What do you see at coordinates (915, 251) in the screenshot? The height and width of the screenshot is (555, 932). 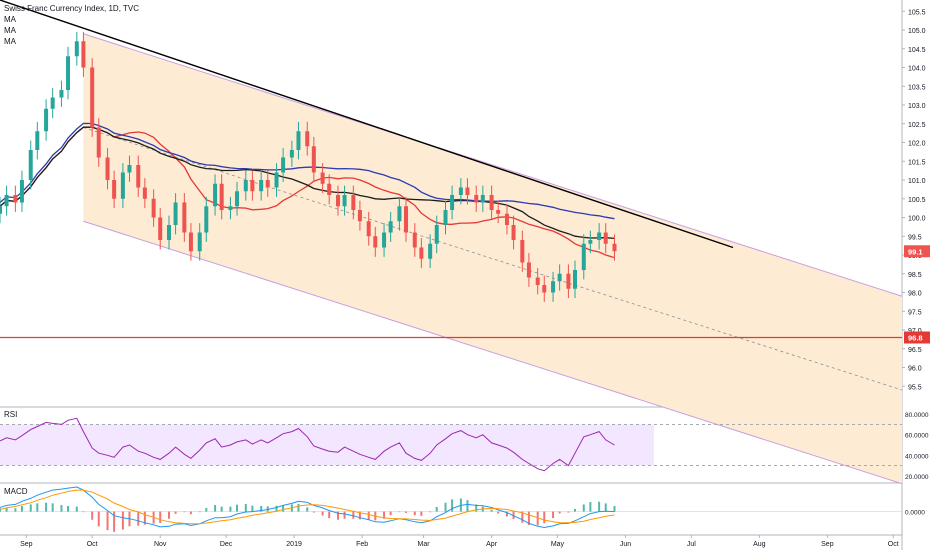 I see `last-price-label: 99.1` at bounding box center [915, 251].